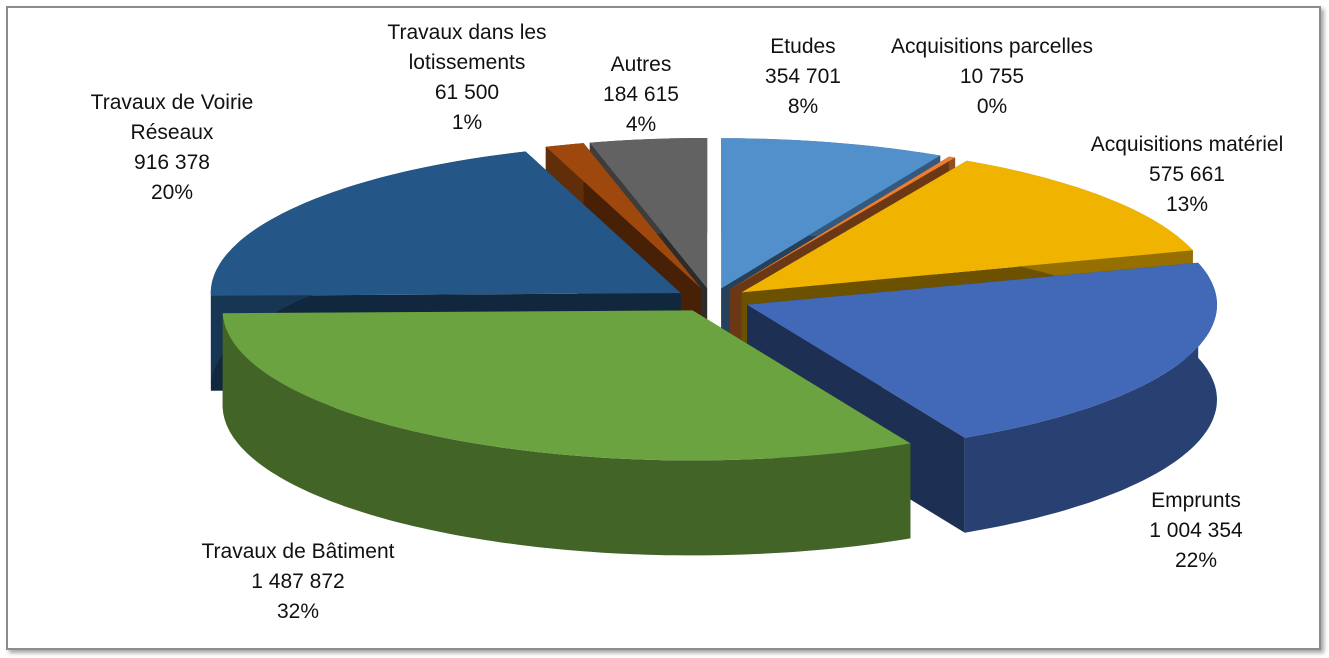 Image resolution: width=1329 pixels, height=658 pixels. I want to click on data-label: Travaux de Voirie Réseaux 916 378 20%, so click(172, 148).